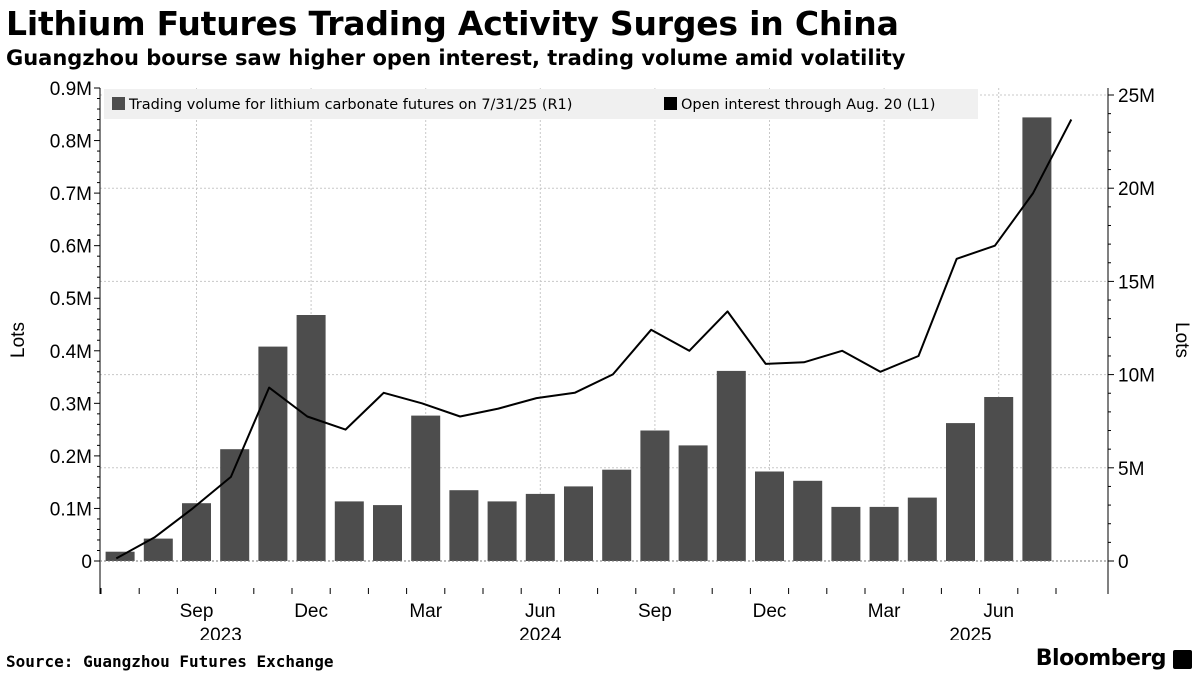 The image size is (1200, 675). What do you see at coordinates (970, 632) in the screenshot?
I see `x-year-label: 2025` at bounding box center [970, 632].